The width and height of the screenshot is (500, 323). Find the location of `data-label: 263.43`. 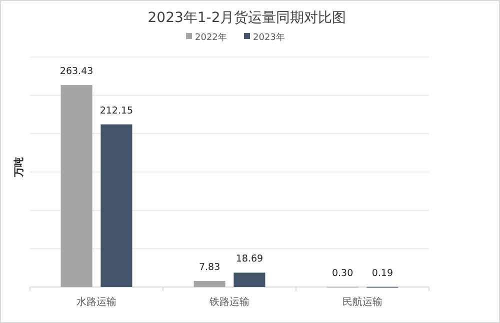

data-label: 263.43 is located at coordinates (77, 72).